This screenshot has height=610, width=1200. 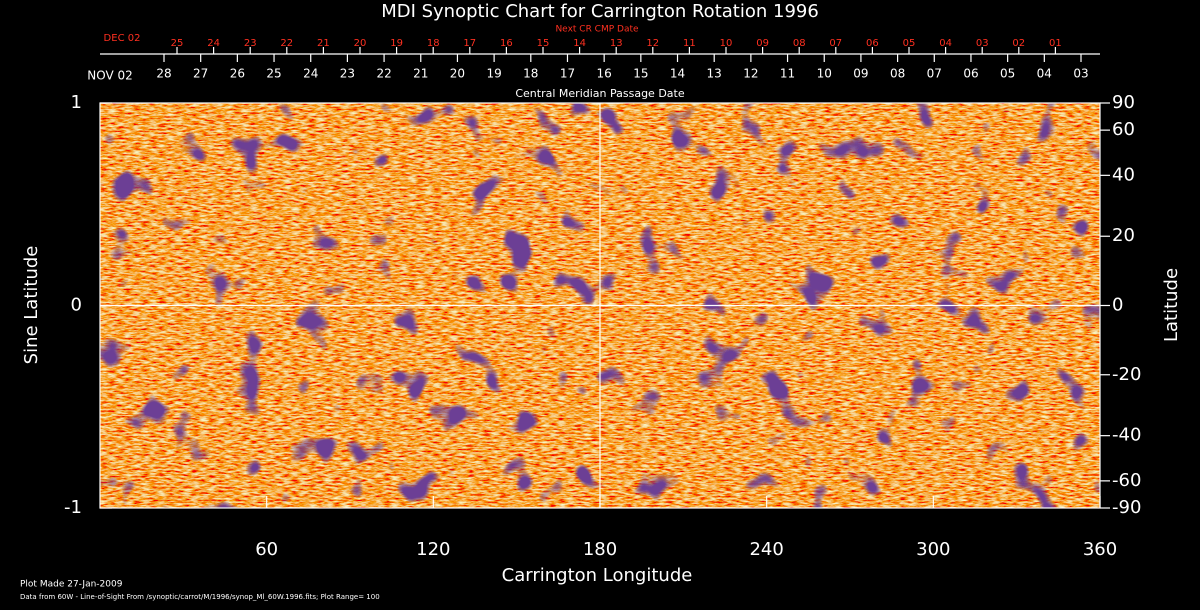 I want to click on top-tick-label: 15, so click(x=640, y=74).